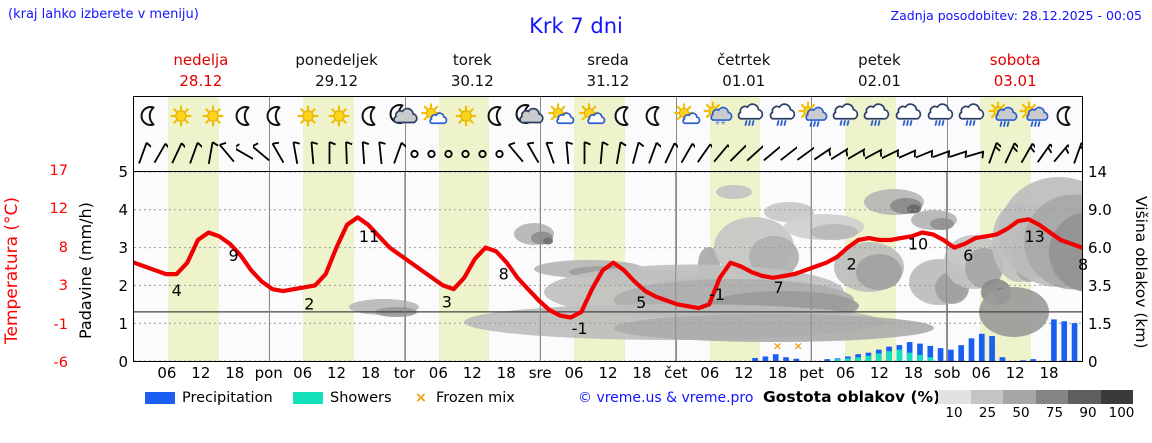 The height and width of the screenshot is (443, 1152). I want to click on x-tick-06-24: 06, so click(981, 373).